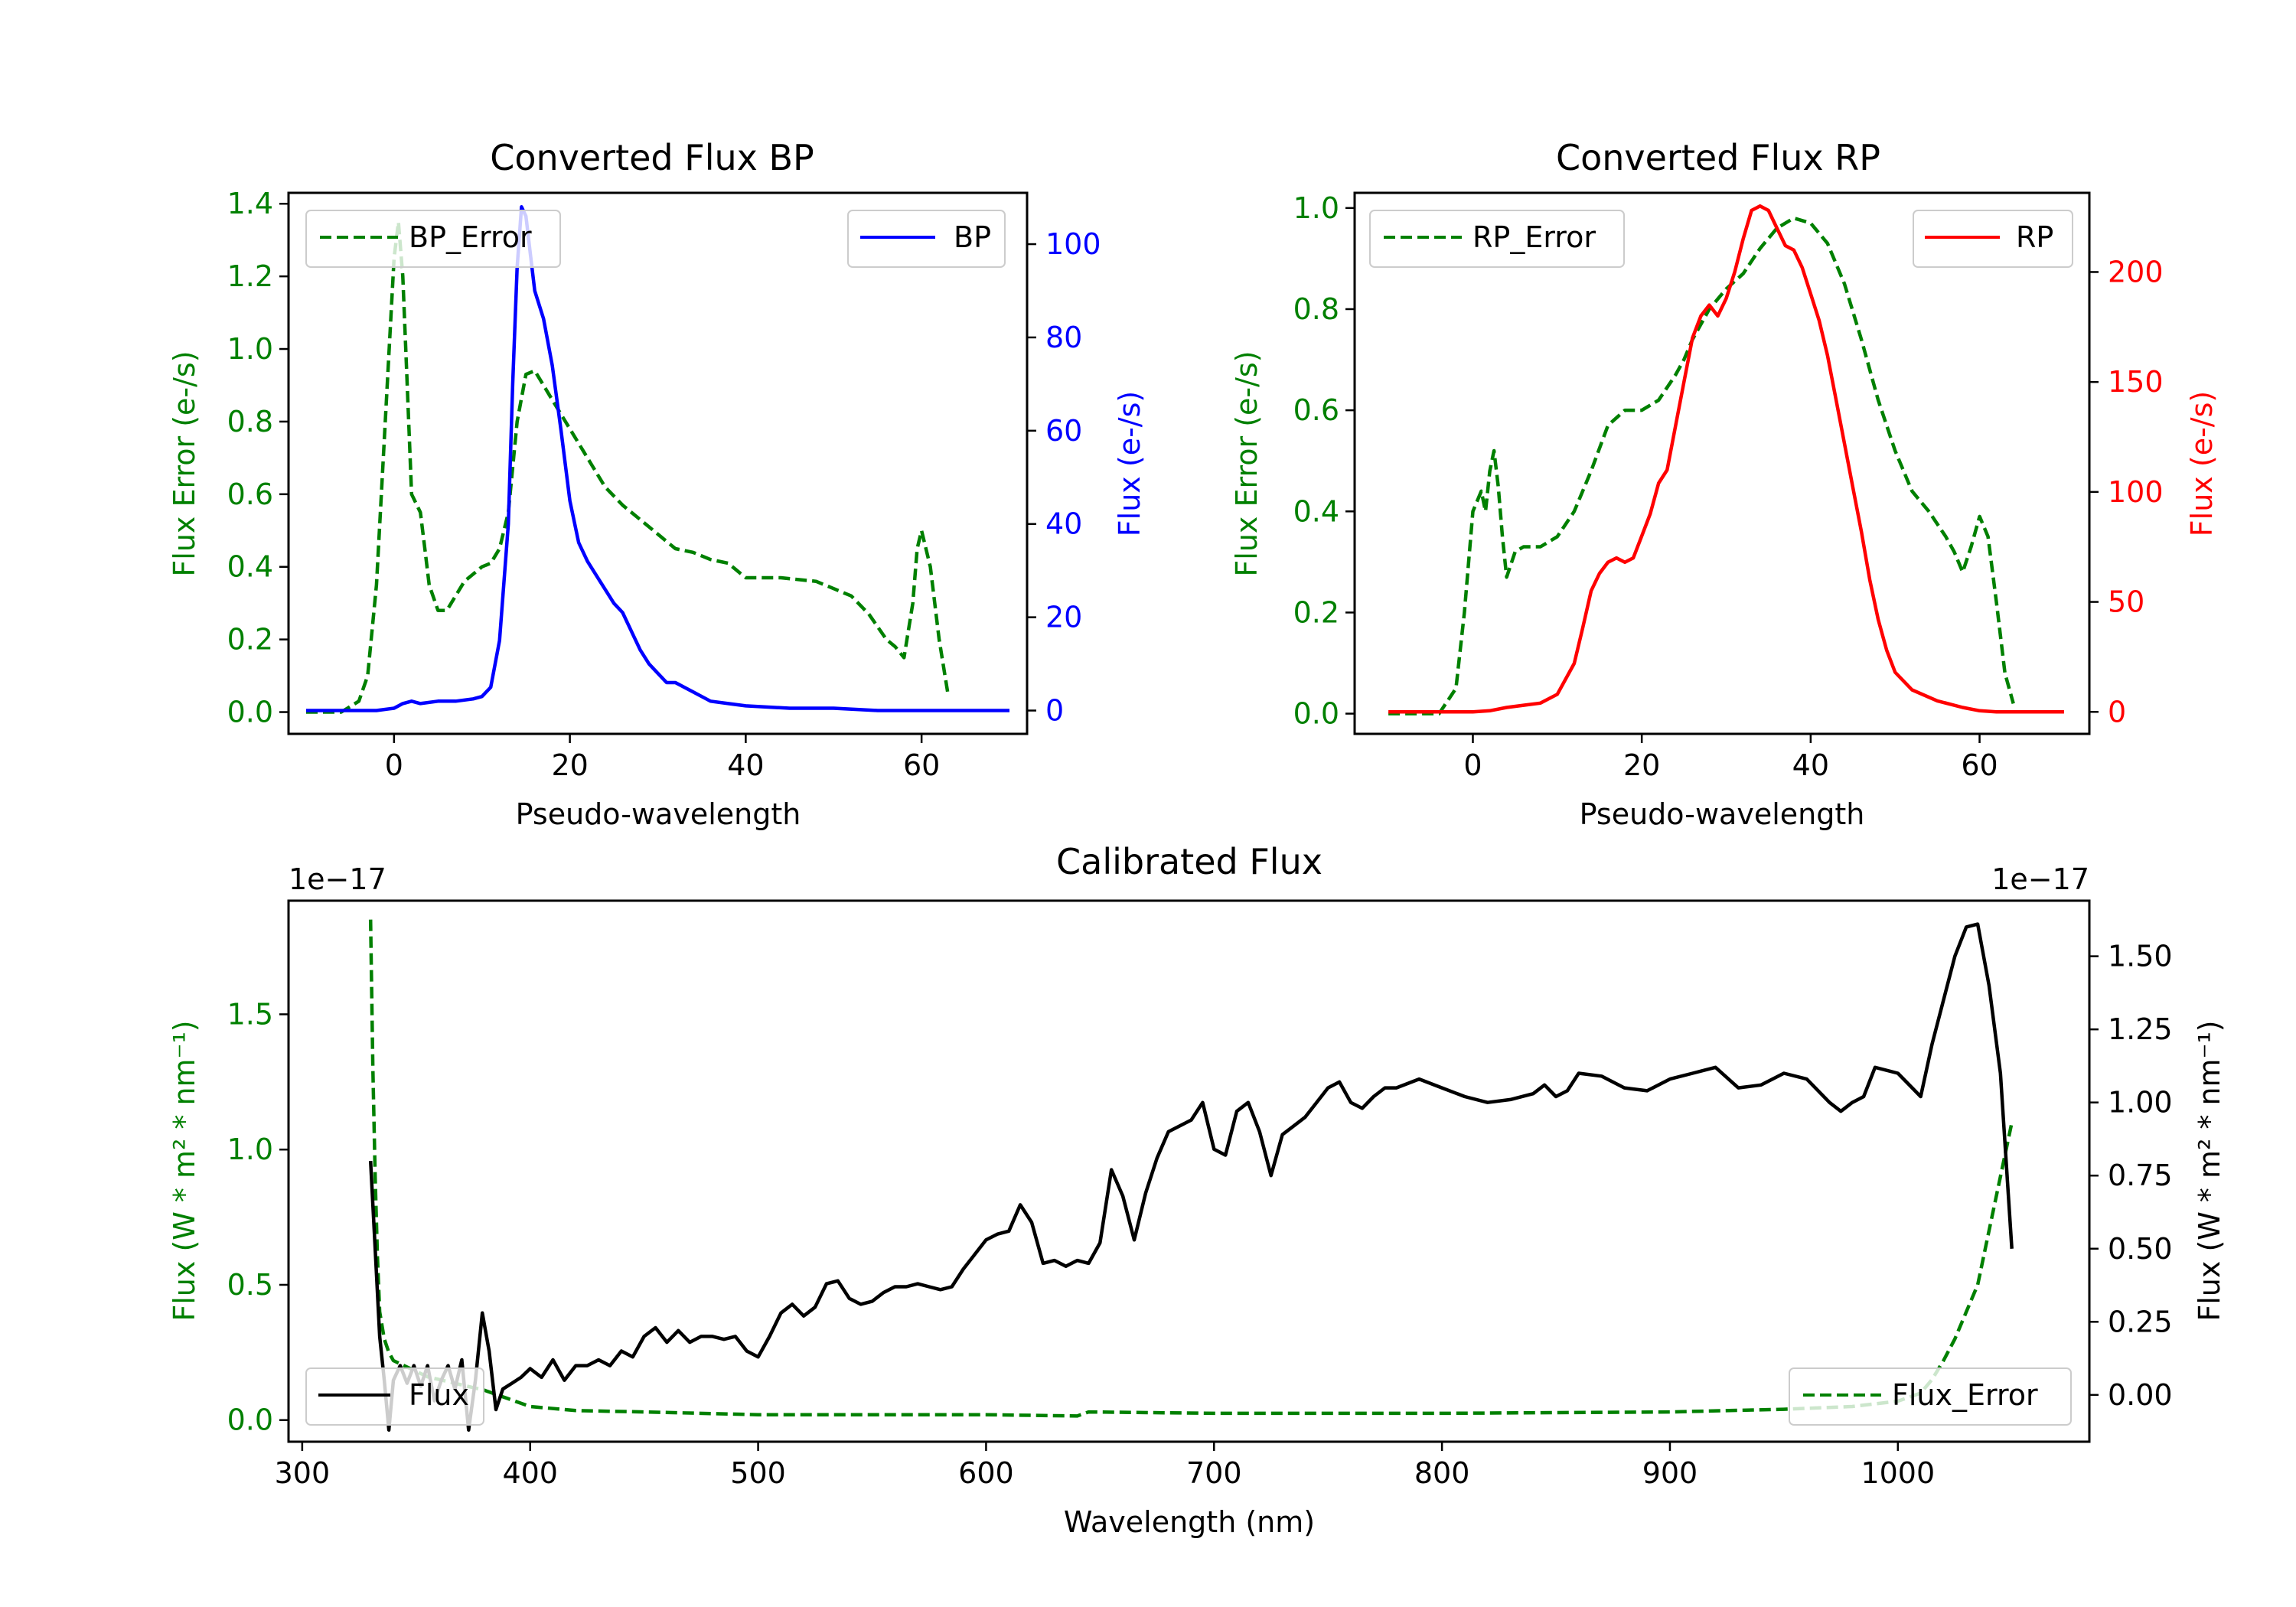  What do you see at coordinates (1324, 461) in the screenshot?
I see `chart-rp-left-ticks: 0.0 0.2 0.4 0.6 0.8 1.0` at bounding box center [1324, 461].